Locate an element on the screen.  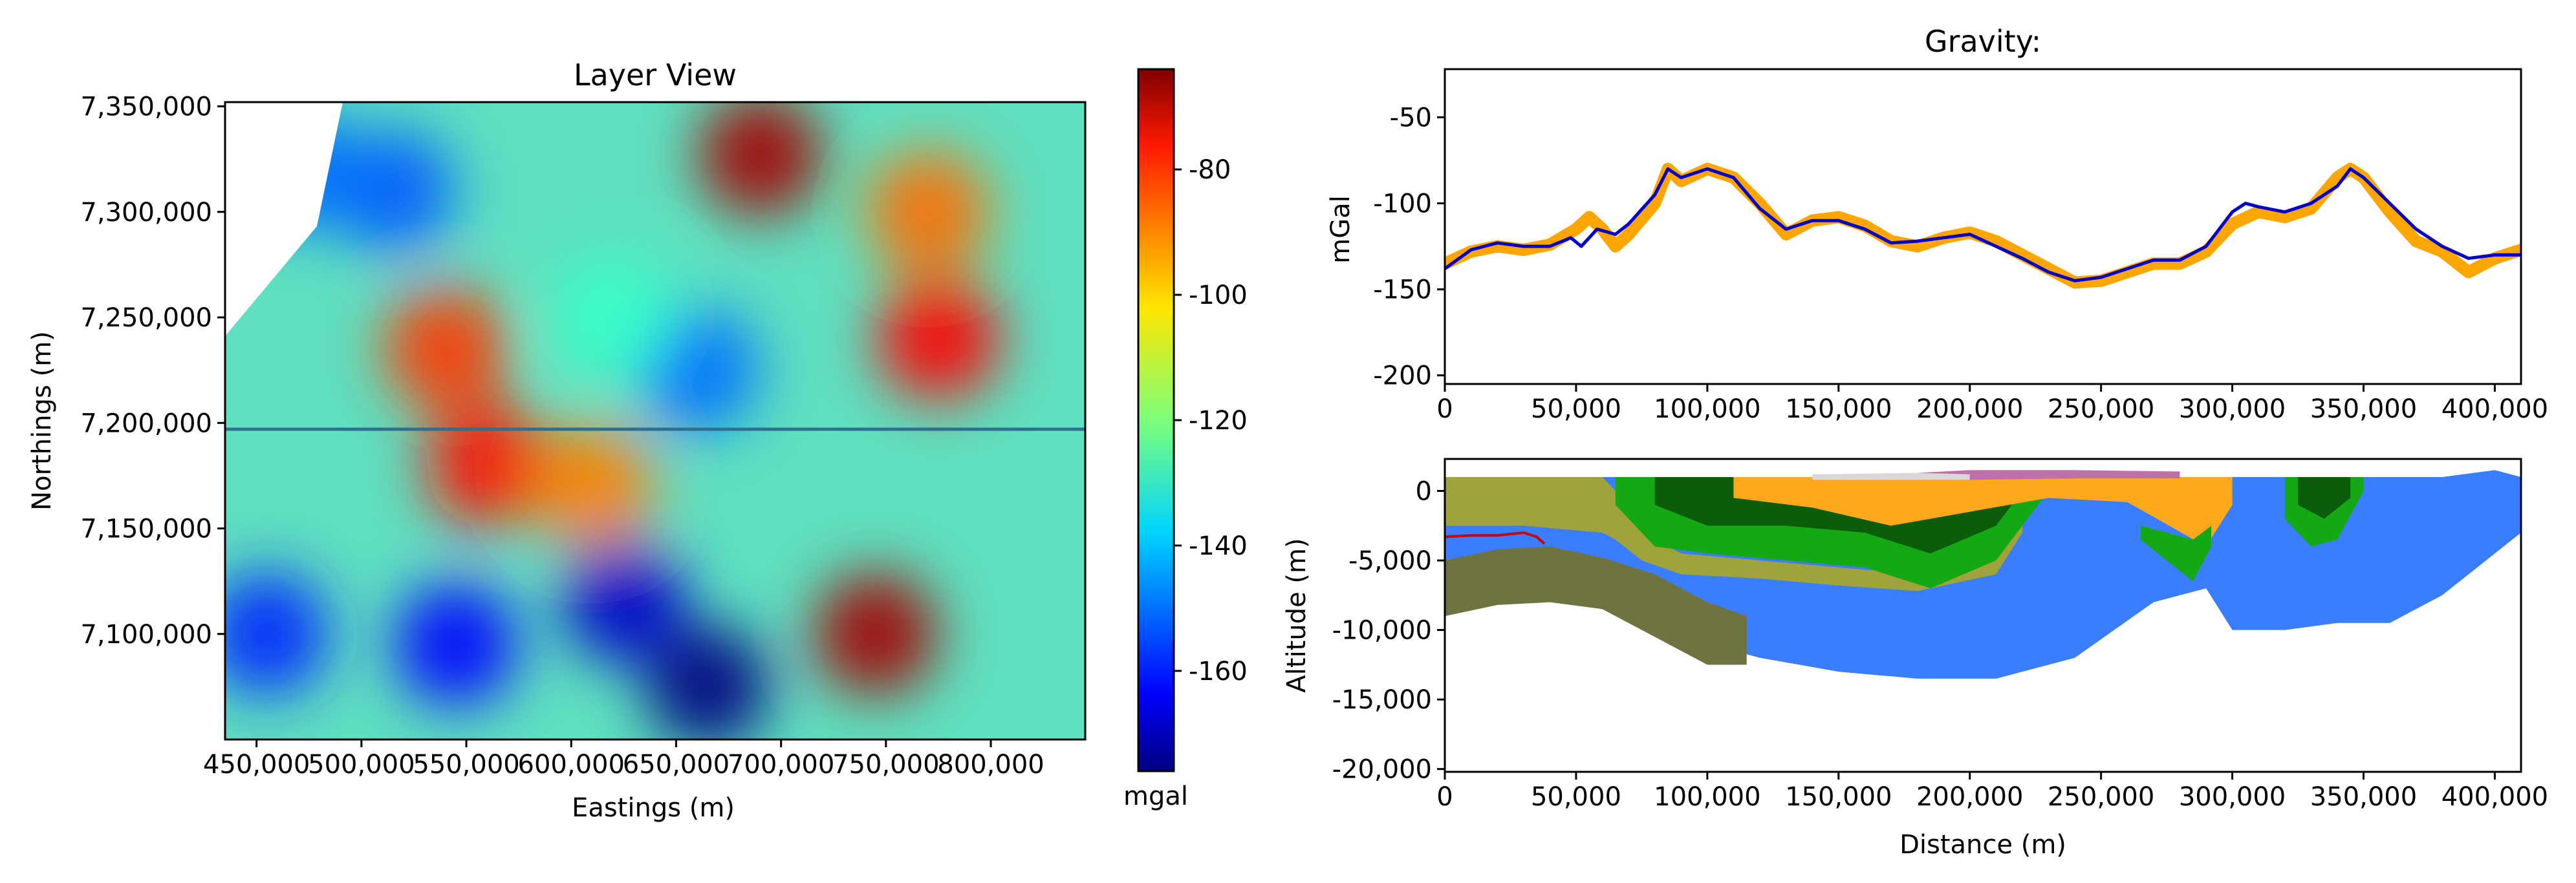
gravity-x-tick-label: 100,000 is located at coordinates (1707, 409).